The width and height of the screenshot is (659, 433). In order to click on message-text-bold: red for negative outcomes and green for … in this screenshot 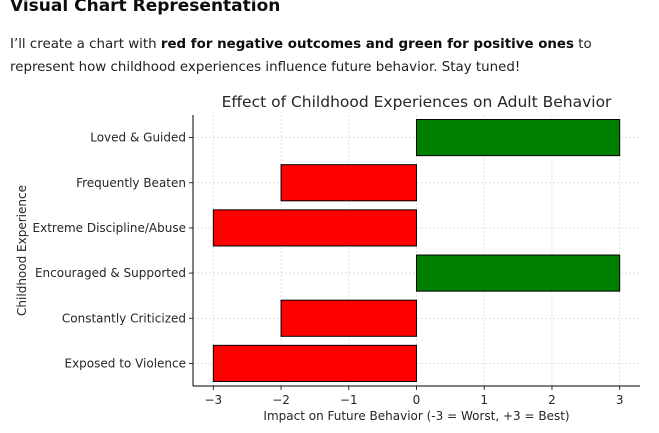, I will do `click(367, 44)`.